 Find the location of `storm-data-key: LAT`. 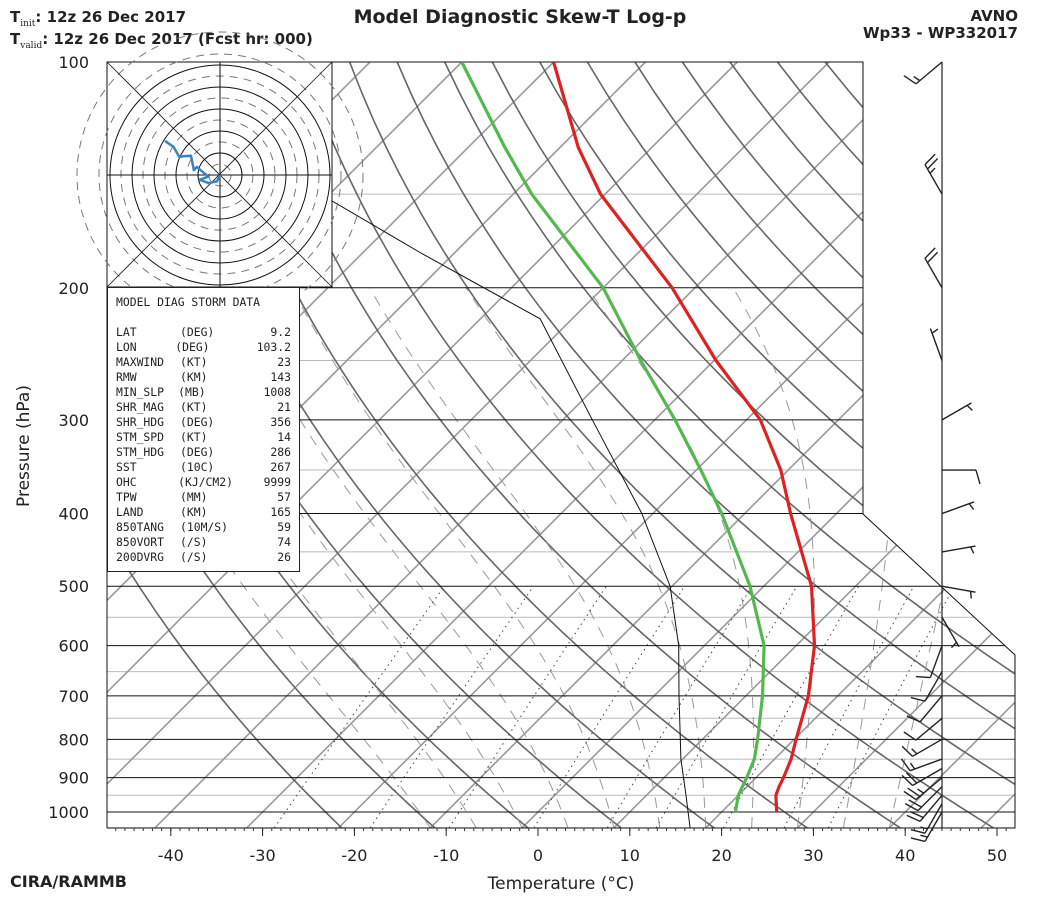

storm-data-key: LAT is located at coordinates (126, 332).